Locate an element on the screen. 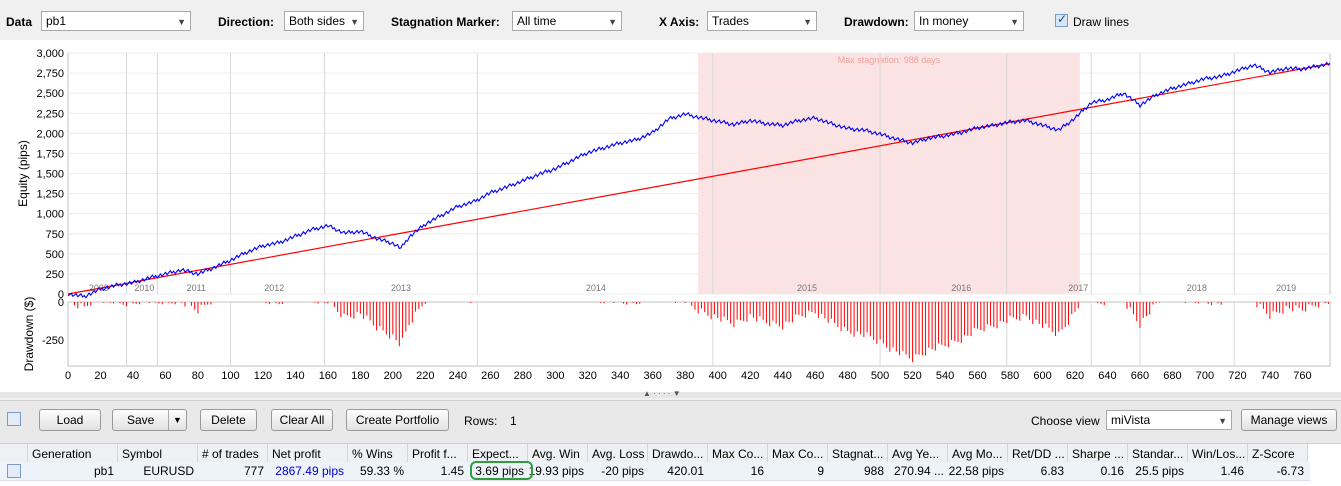 Image resolution: width=1341 pixels, height=486 pixels. table-row is located at coordinates (655, 471).